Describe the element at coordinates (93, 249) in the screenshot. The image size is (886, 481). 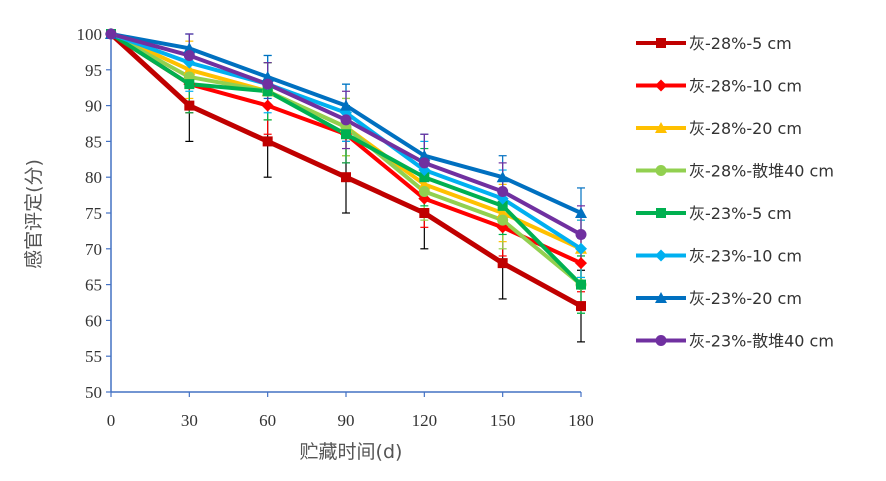
I see `y-tick-label: 70` at that location.